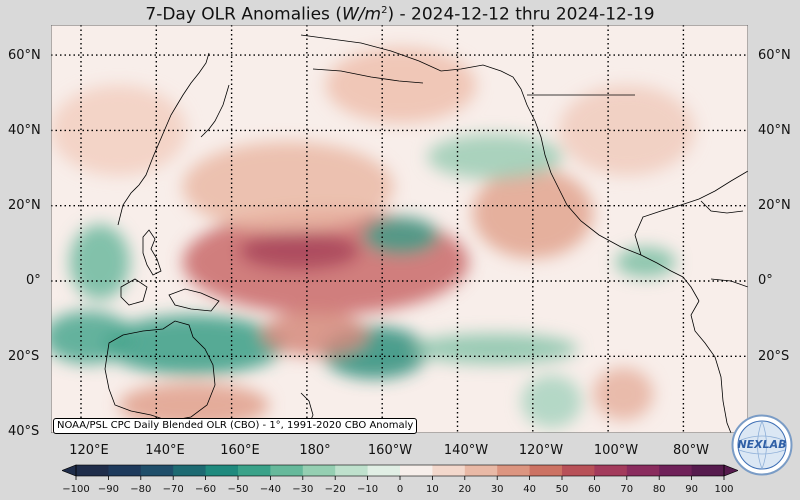 Image resolution: width=800 pixels, height=500 pixels. I want to click on lat-label-left-60n: 60°N, so click(24, 55).